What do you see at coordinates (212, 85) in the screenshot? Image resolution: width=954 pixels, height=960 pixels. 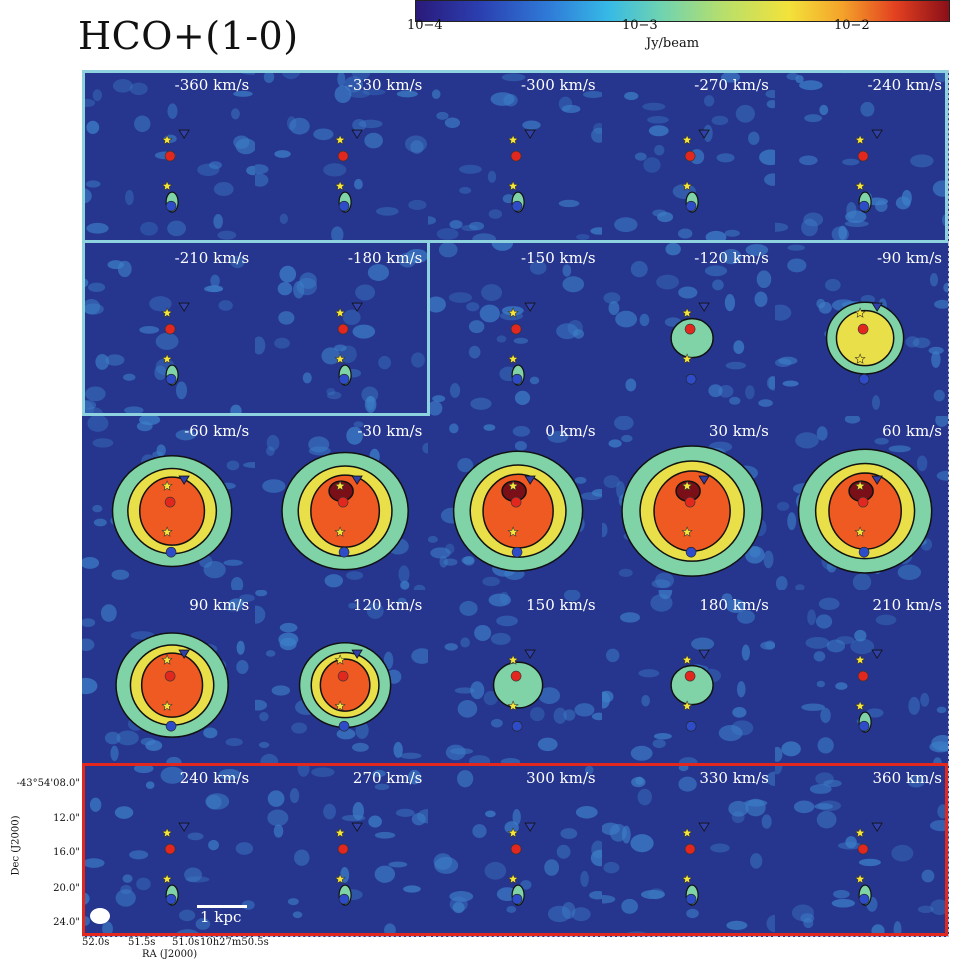 I see `velocity-label: -360 km/s` at bounding box center [212, 85].